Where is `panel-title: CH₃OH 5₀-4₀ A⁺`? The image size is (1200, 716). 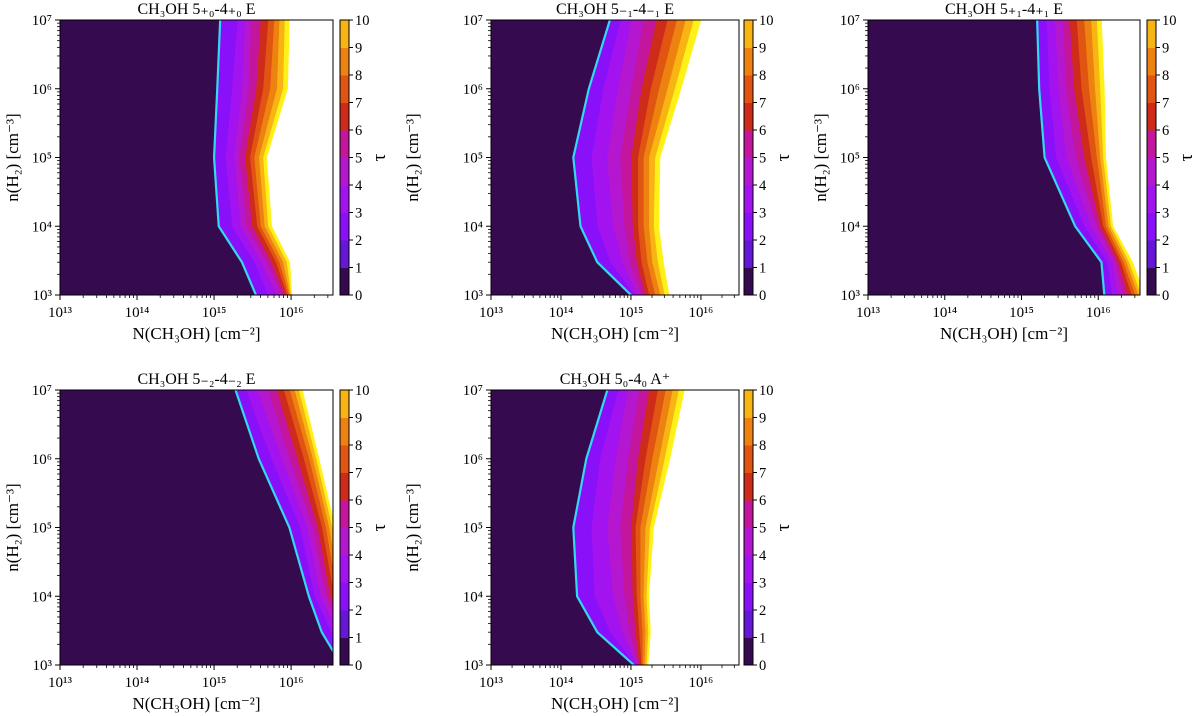 panel-title: CH₃OH 5₀-4₀ A⁺ is located at coordinates (615, 379).